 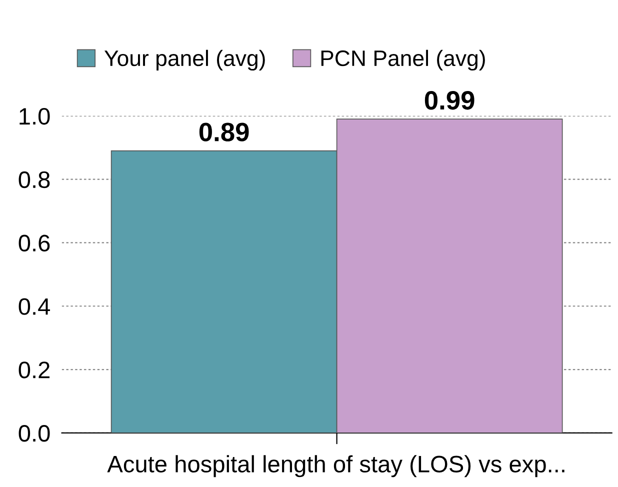 I want to click on y-tick-label: 0.6, so click(x=34, y=243).